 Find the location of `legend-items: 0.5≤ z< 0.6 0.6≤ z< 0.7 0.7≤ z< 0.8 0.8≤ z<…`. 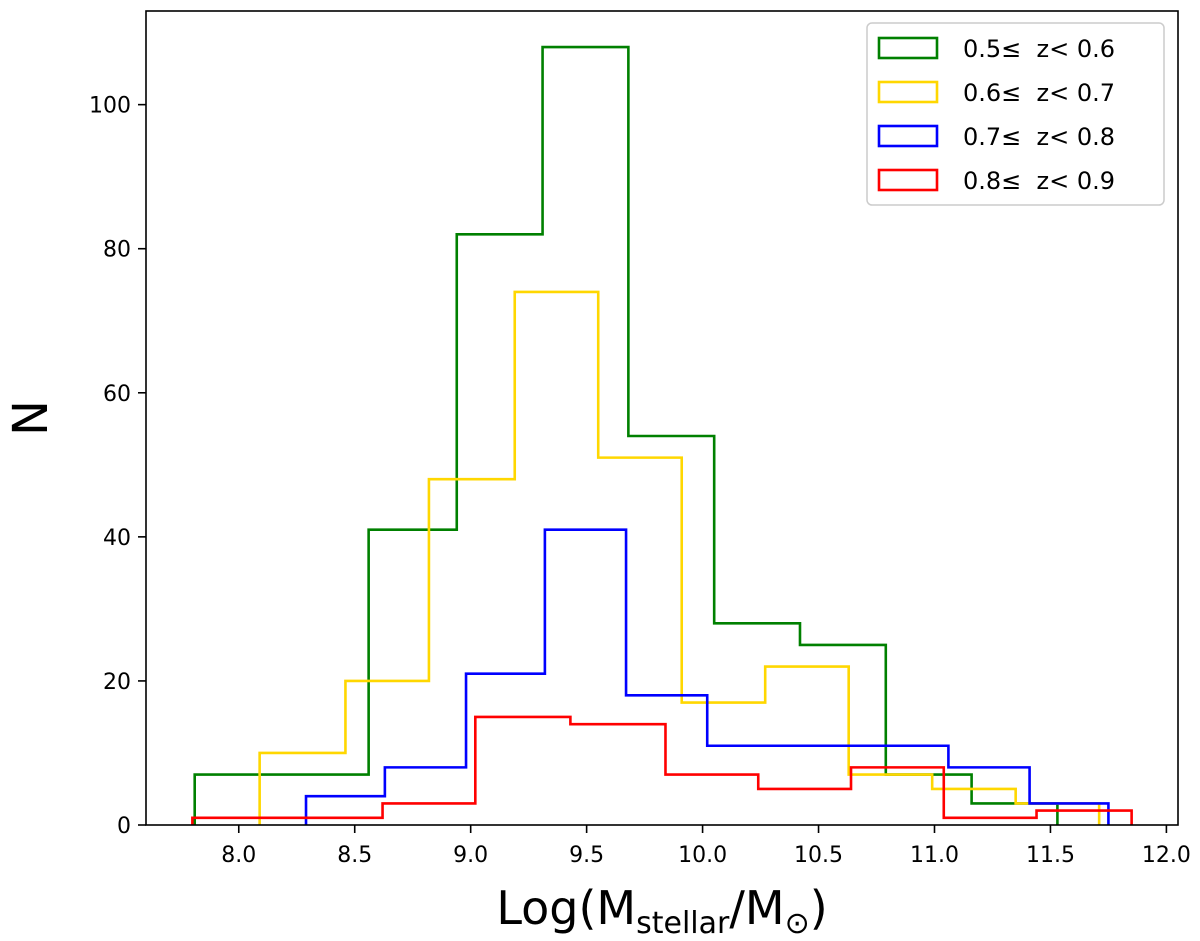

legend-items: 0.5≤ z< 0.6 0.6≤ z< 0.7 0.7≤ z< 0.8 0.8≤ z<… is located at coordinates (996, 115).